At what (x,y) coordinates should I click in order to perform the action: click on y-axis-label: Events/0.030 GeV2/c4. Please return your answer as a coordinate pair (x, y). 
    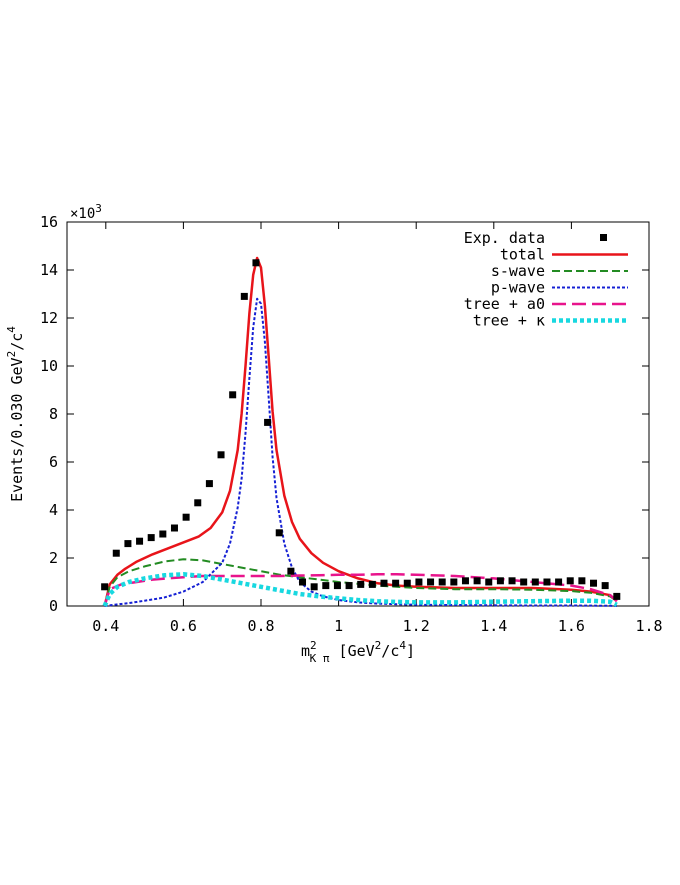
    Looking at the image, I should click on (15, 414).